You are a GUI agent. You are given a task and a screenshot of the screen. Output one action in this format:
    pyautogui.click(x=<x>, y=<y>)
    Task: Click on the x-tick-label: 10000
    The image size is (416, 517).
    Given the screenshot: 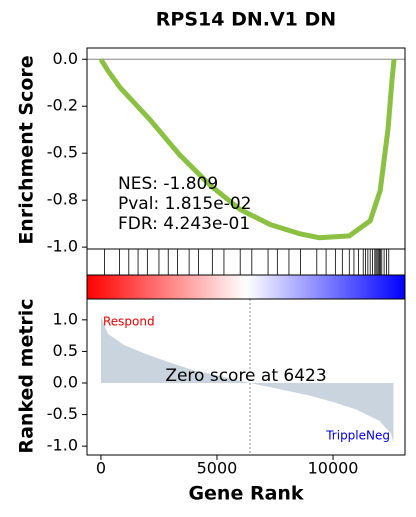 What is the action you would take?
    pyautogui.click(x=333, y=468)
    